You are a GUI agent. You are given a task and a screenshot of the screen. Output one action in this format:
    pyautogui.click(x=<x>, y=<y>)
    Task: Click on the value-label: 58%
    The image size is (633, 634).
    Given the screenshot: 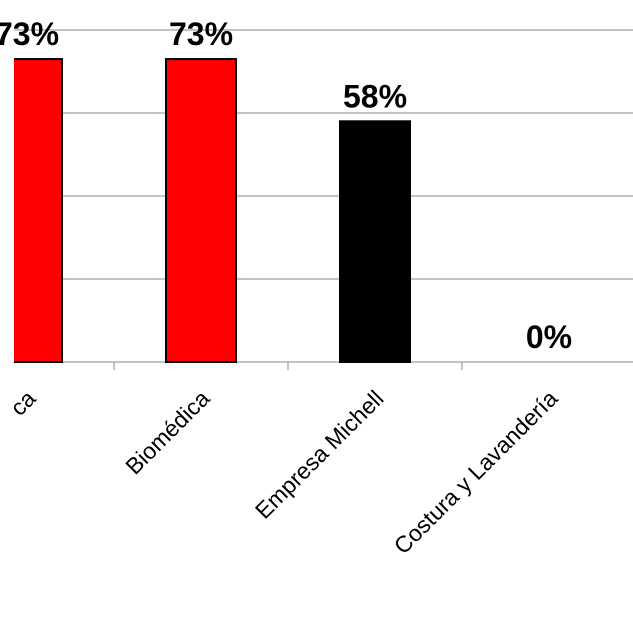 What is the action you would take?
    pyautogui.click(x=375, y=96)
    